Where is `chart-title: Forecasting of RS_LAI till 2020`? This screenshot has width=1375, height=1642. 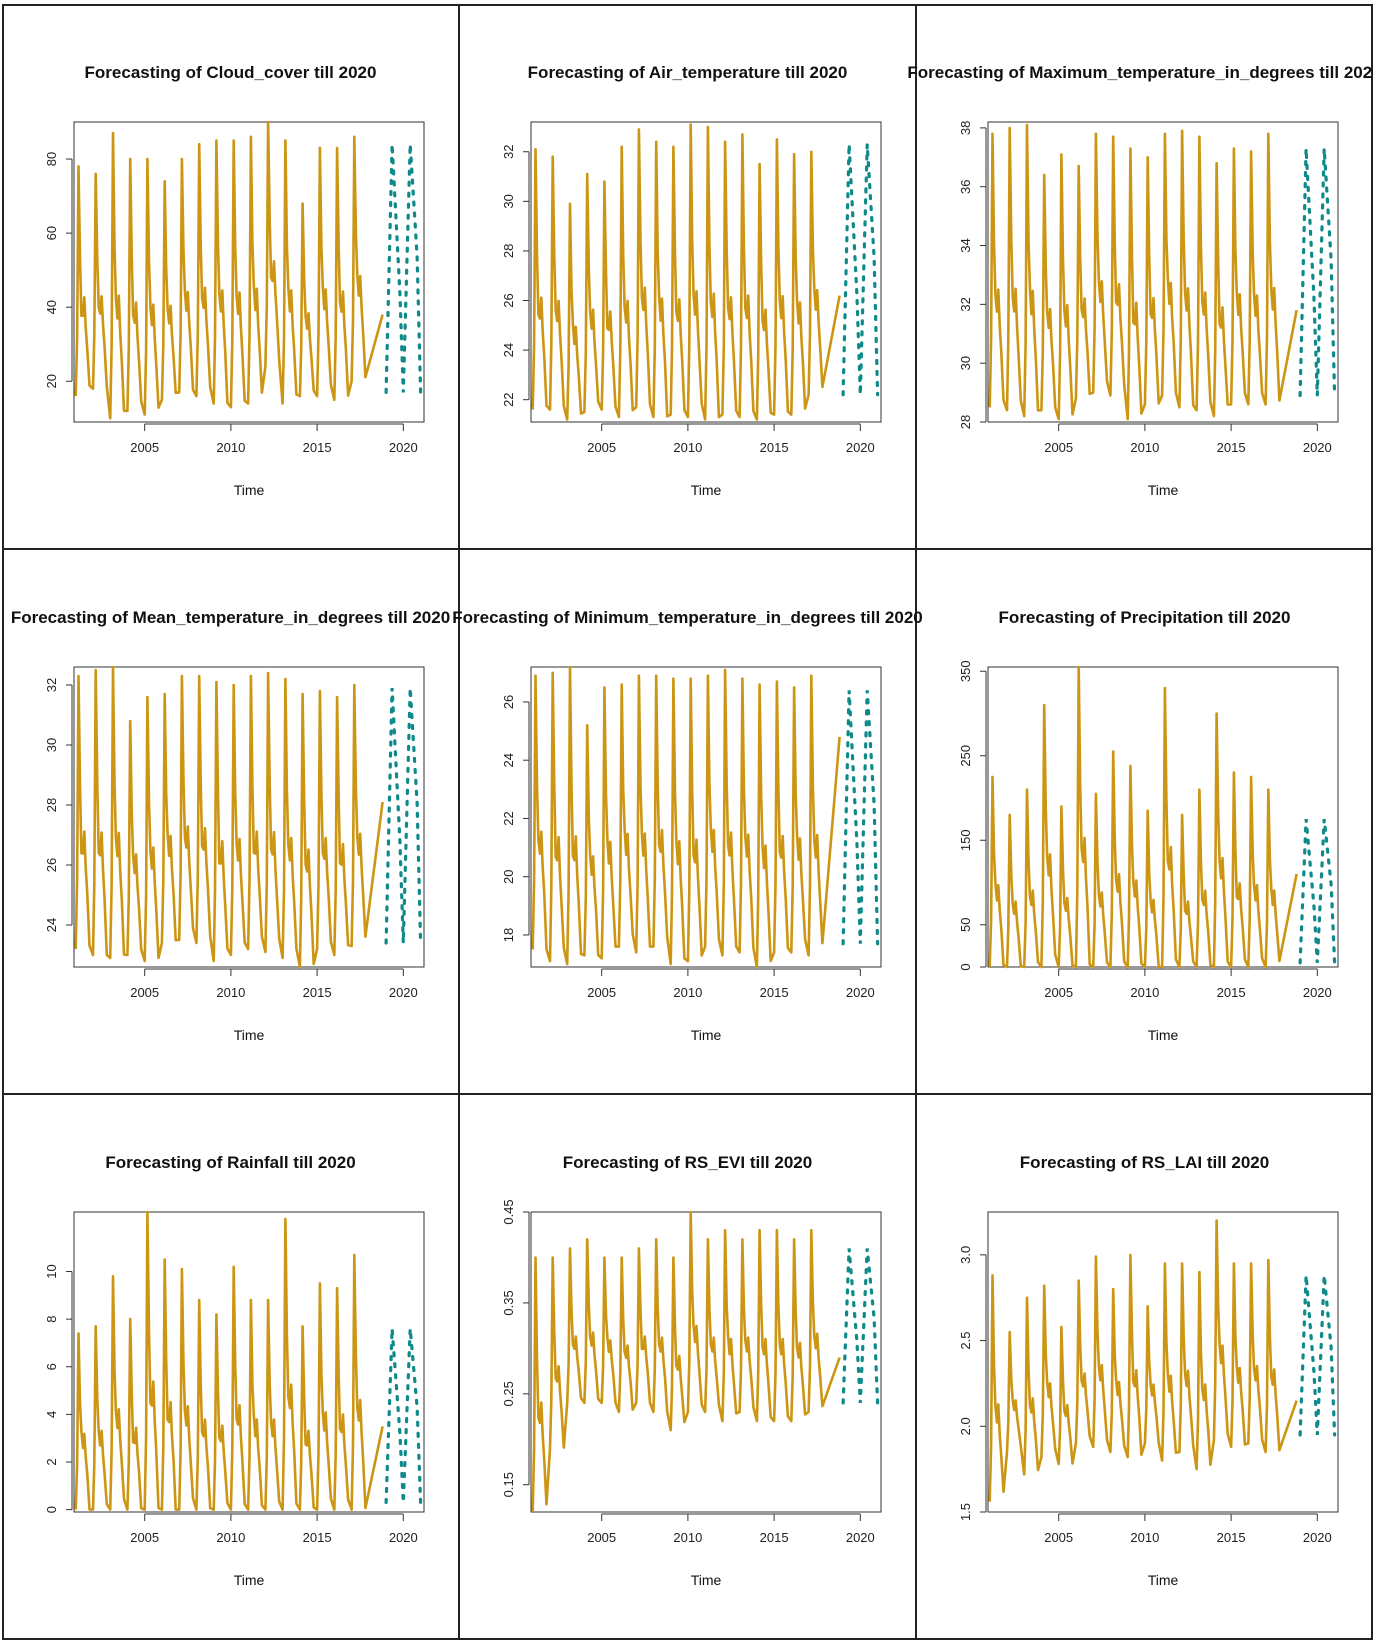 chart-title: Forecasting of RS_LAI till 2020 is located at coordinates (1144, 1162).